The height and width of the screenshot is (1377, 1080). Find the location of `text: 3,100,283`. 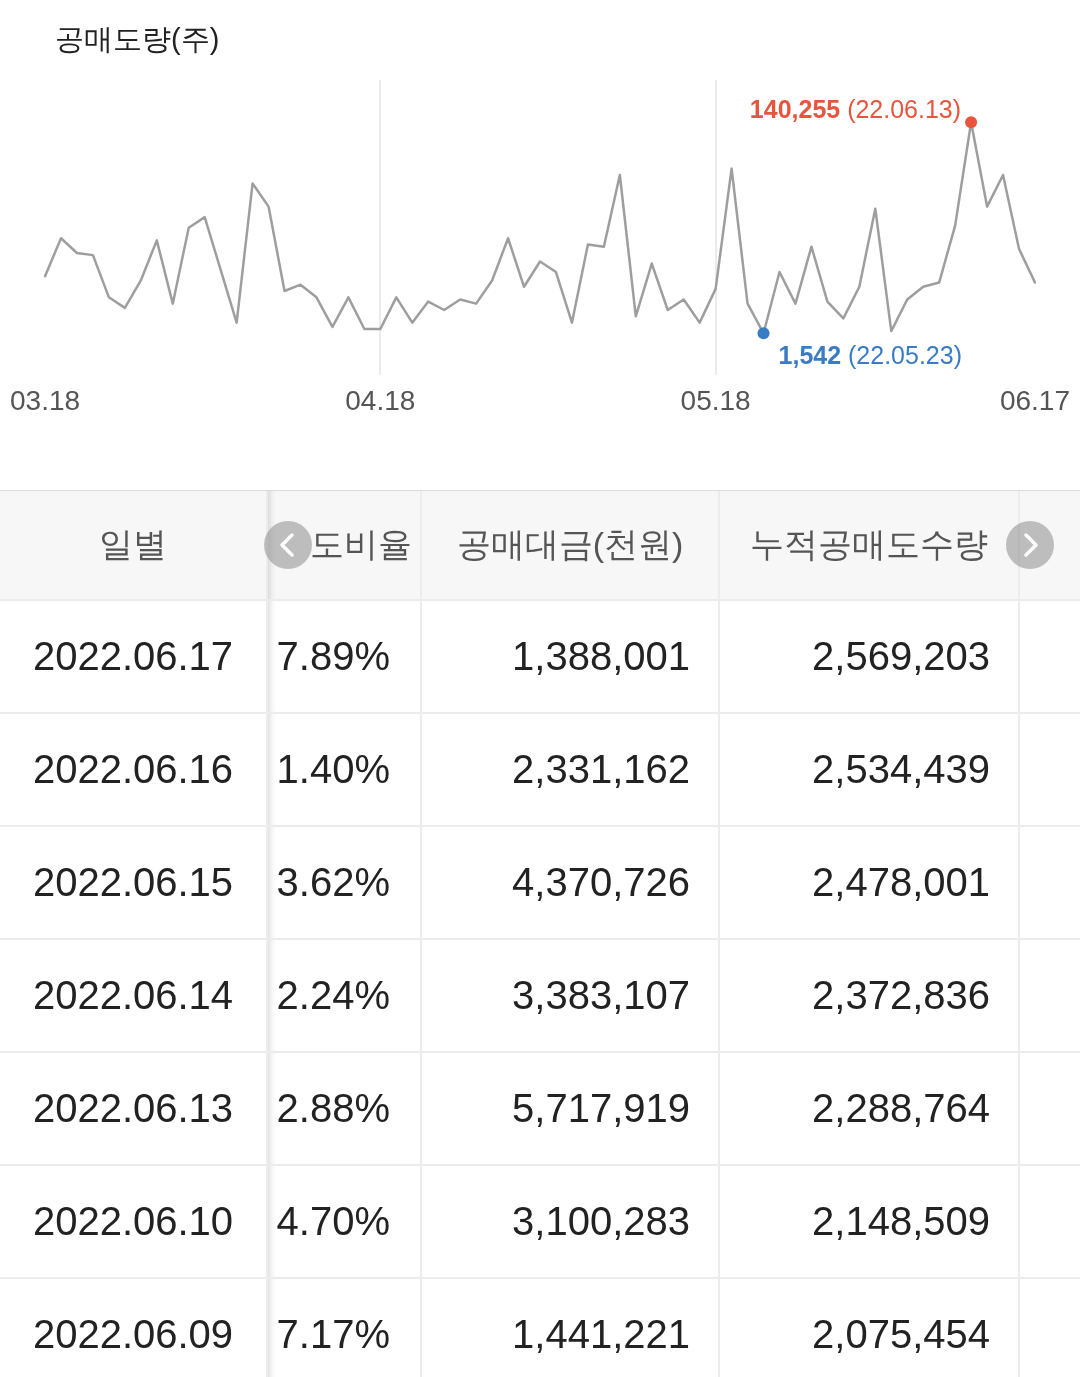

text: 3,100,283 is located at coordinates (601, 1221).